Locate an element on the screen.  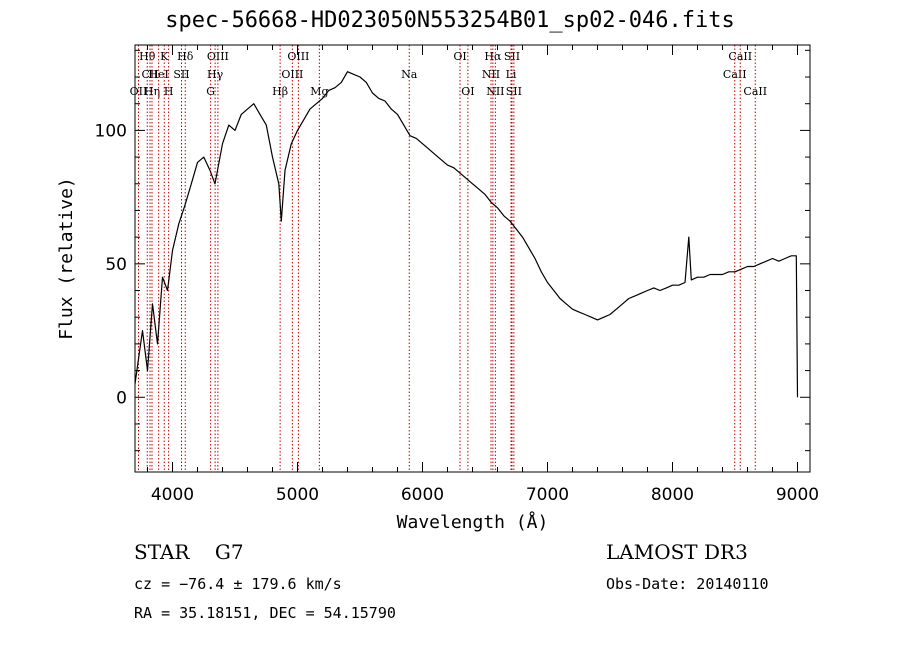
marker-label-4: HeI is located at coordinates (158, 74).